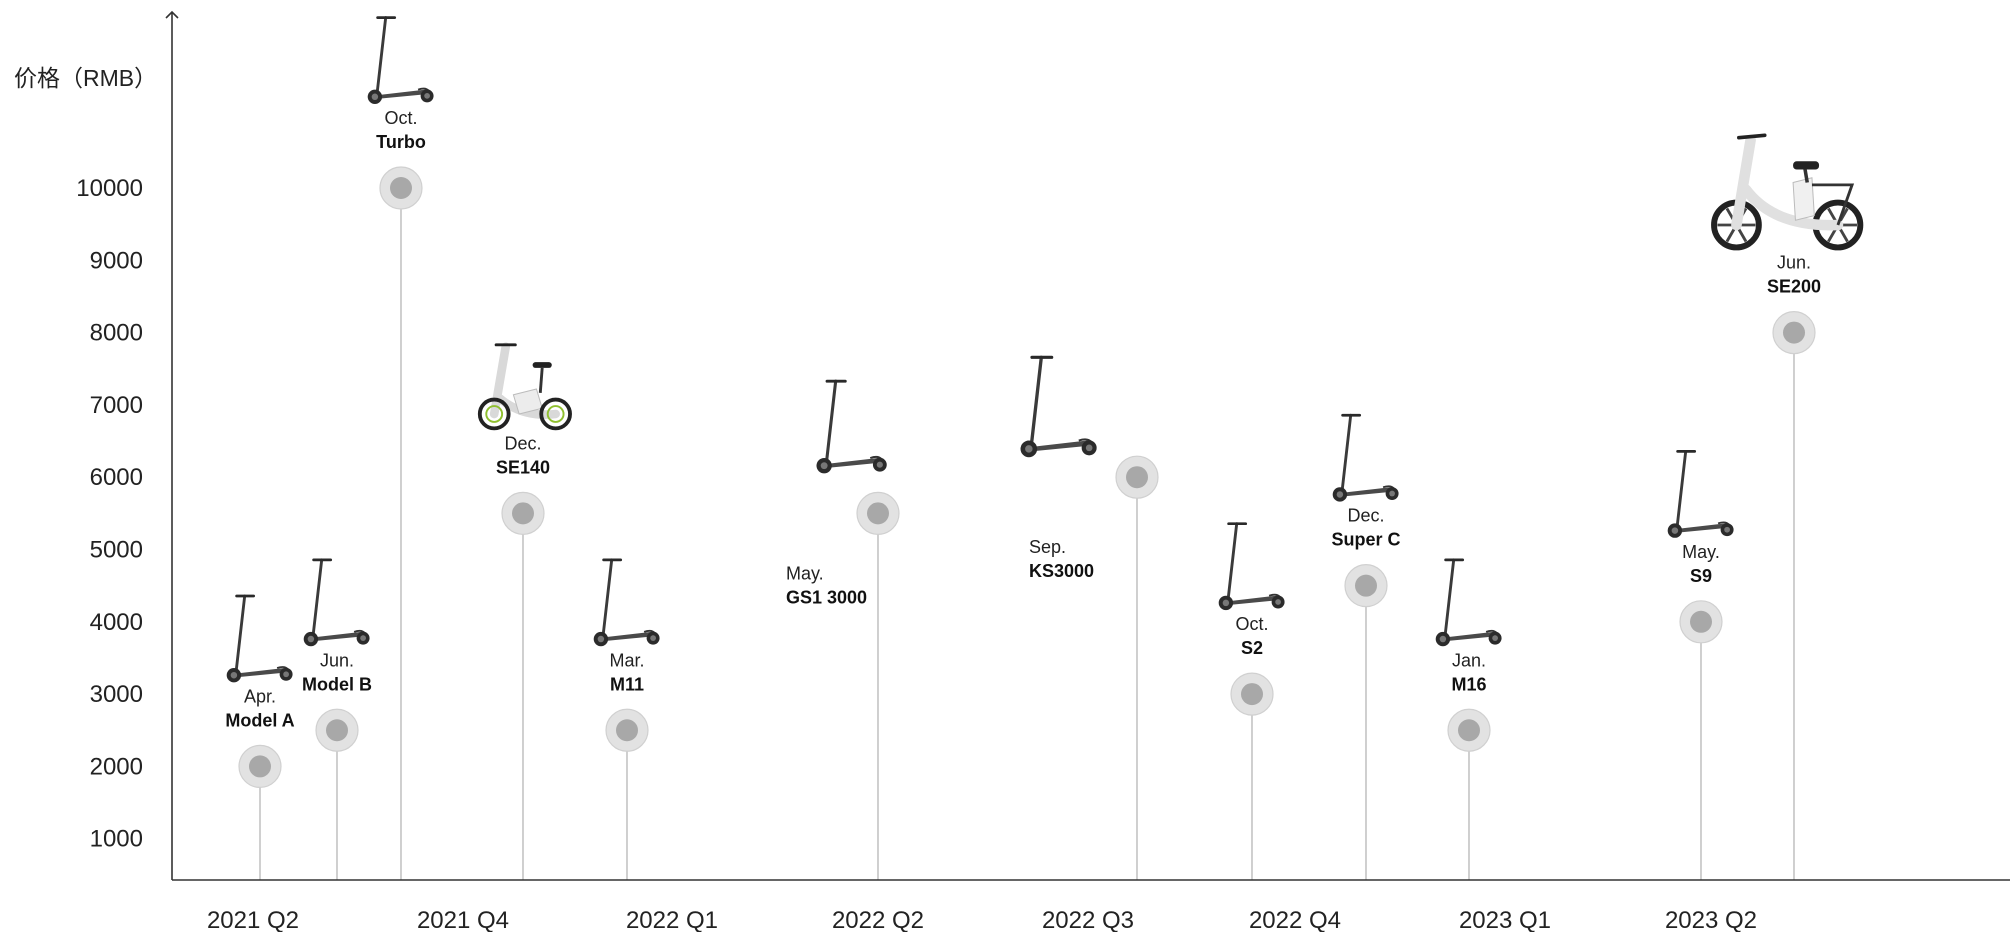 This screenshot has height=932, width=2012. Describe the element at coordinates (1794, 287) in the screenshot. I see `model-name-label: SE200` at that location.